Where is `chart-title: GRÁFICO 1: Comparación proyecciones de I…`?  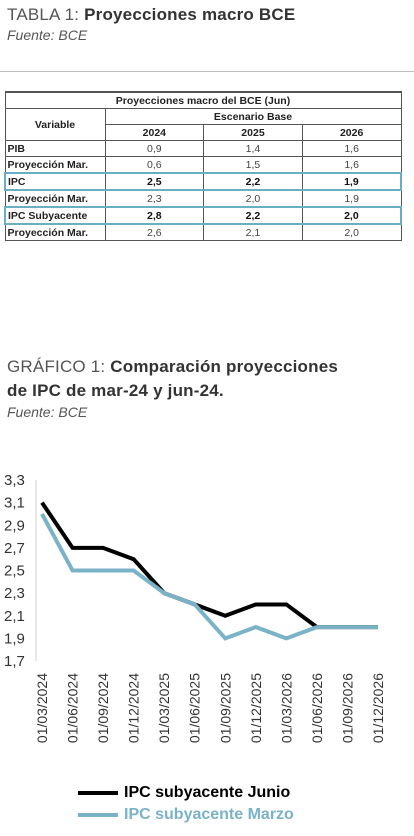
chart-title: GRÁFICO 1: Comparación proyecciones de I… is located at coordinates (172, 379).